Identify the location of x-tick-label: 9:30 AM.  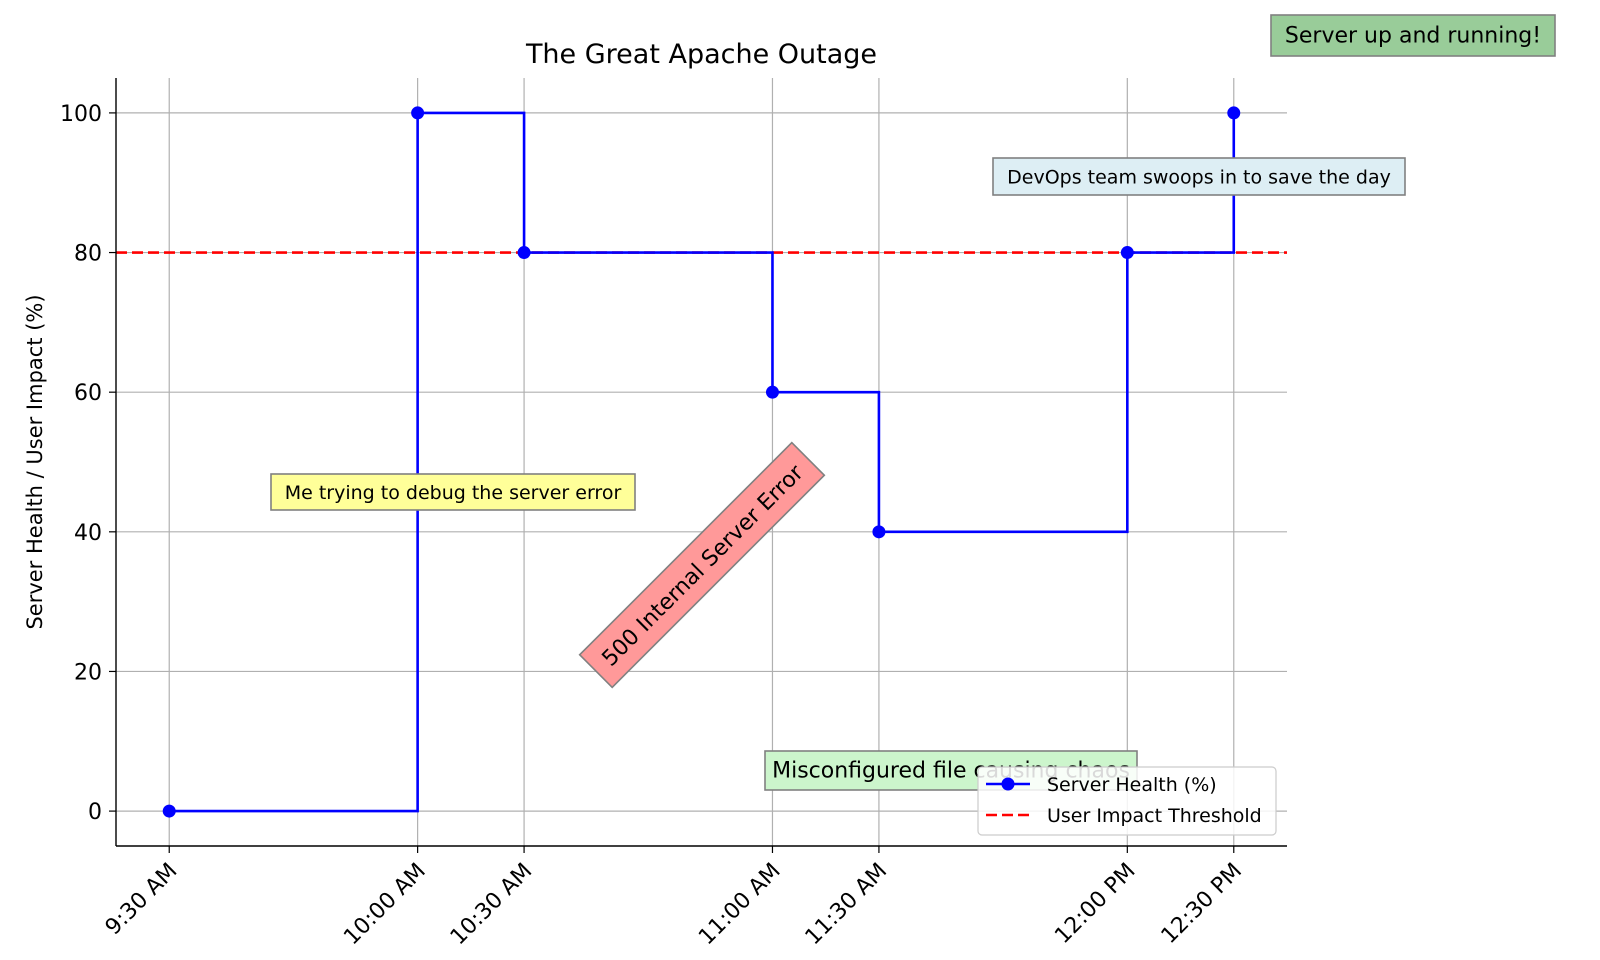
(142, 900).